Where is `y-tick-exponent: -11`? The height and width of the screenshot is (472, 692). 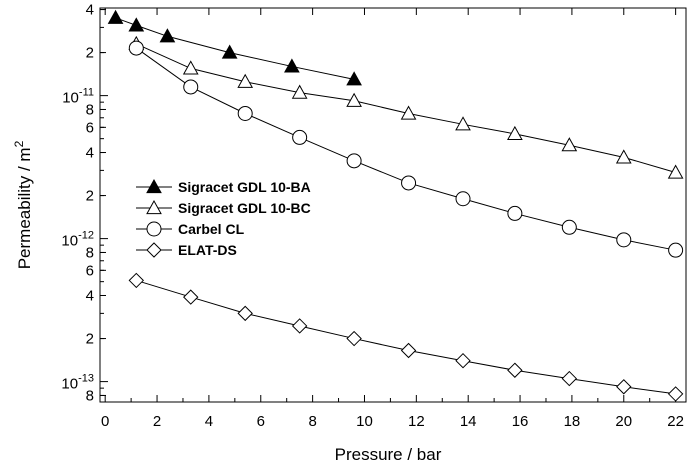
y-tick-exponent: -11 is located at coordinates (86, 93).